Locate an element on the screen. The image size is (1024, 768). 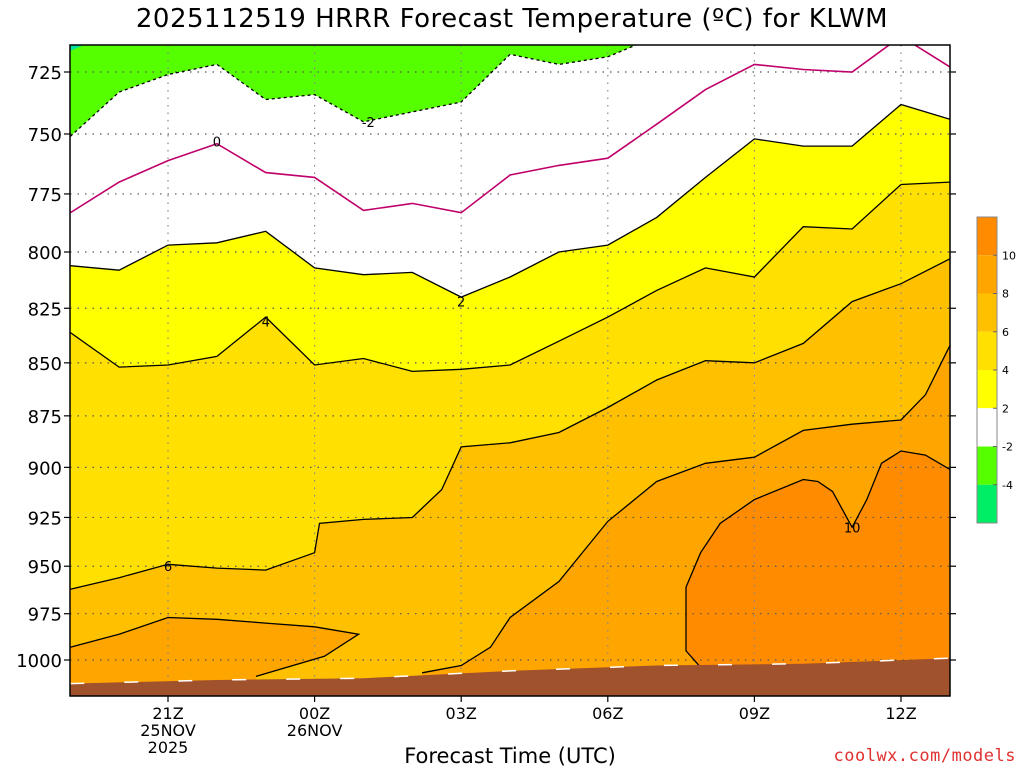
ground-surface-edge is located at coordinates (510, 671).